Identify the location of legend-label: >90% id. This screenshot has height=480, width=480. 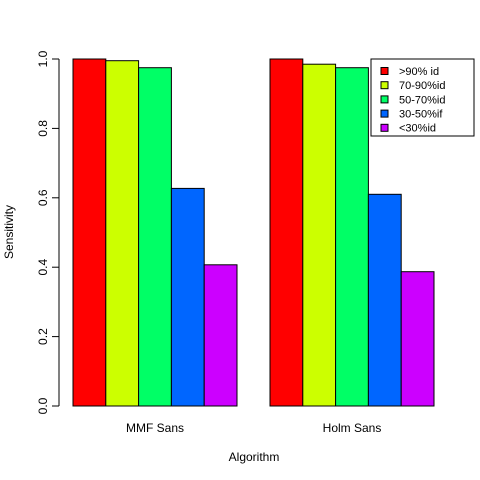
(419, 72).